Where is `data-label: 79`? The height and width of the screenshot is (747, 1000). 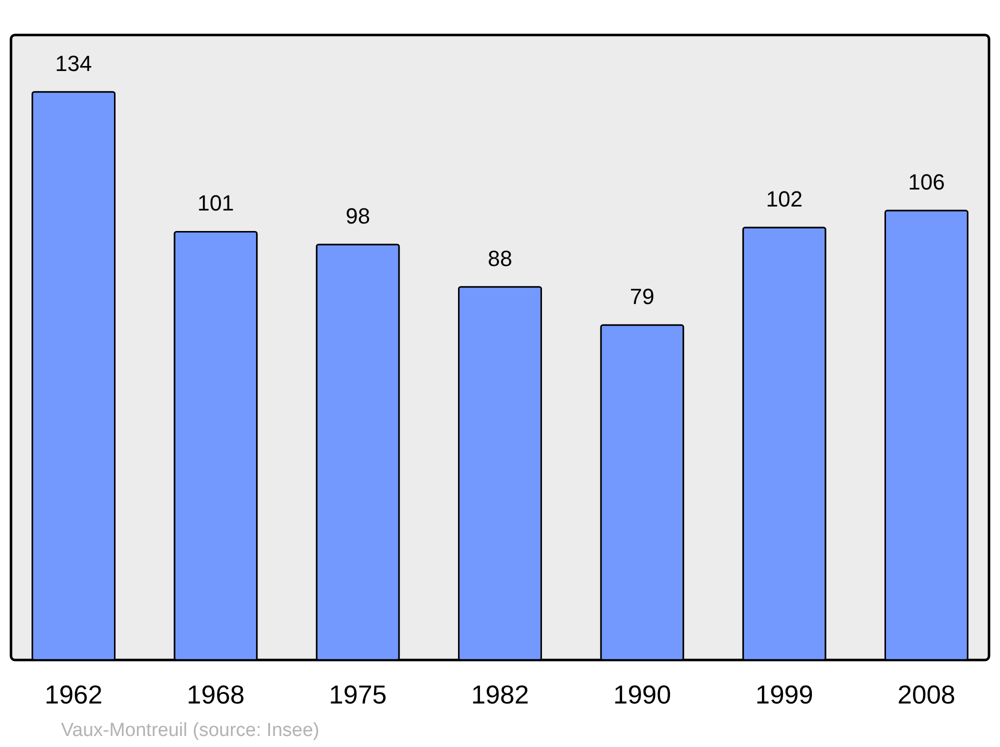
data-label: 79 is located at coordinates (642, 297).